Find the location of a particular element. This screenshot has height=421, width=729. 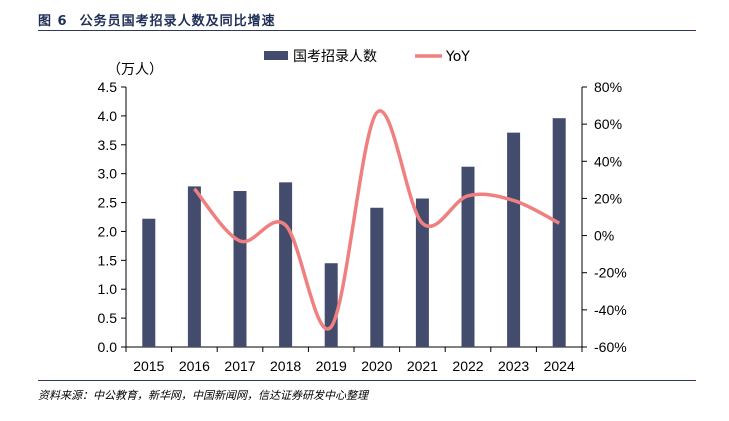

y-tick-label-right: -60% is located at coordinates (610, 347).